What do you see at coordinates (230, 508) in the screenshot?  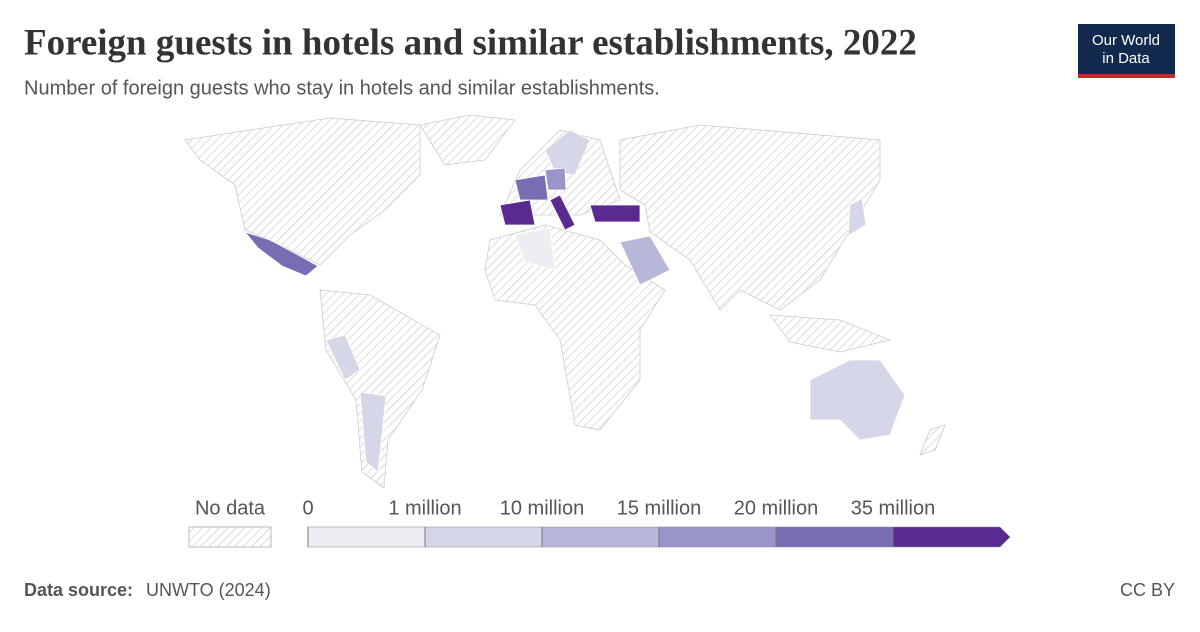 I see `no-data-label: No data` at bounding box center [230, 508].